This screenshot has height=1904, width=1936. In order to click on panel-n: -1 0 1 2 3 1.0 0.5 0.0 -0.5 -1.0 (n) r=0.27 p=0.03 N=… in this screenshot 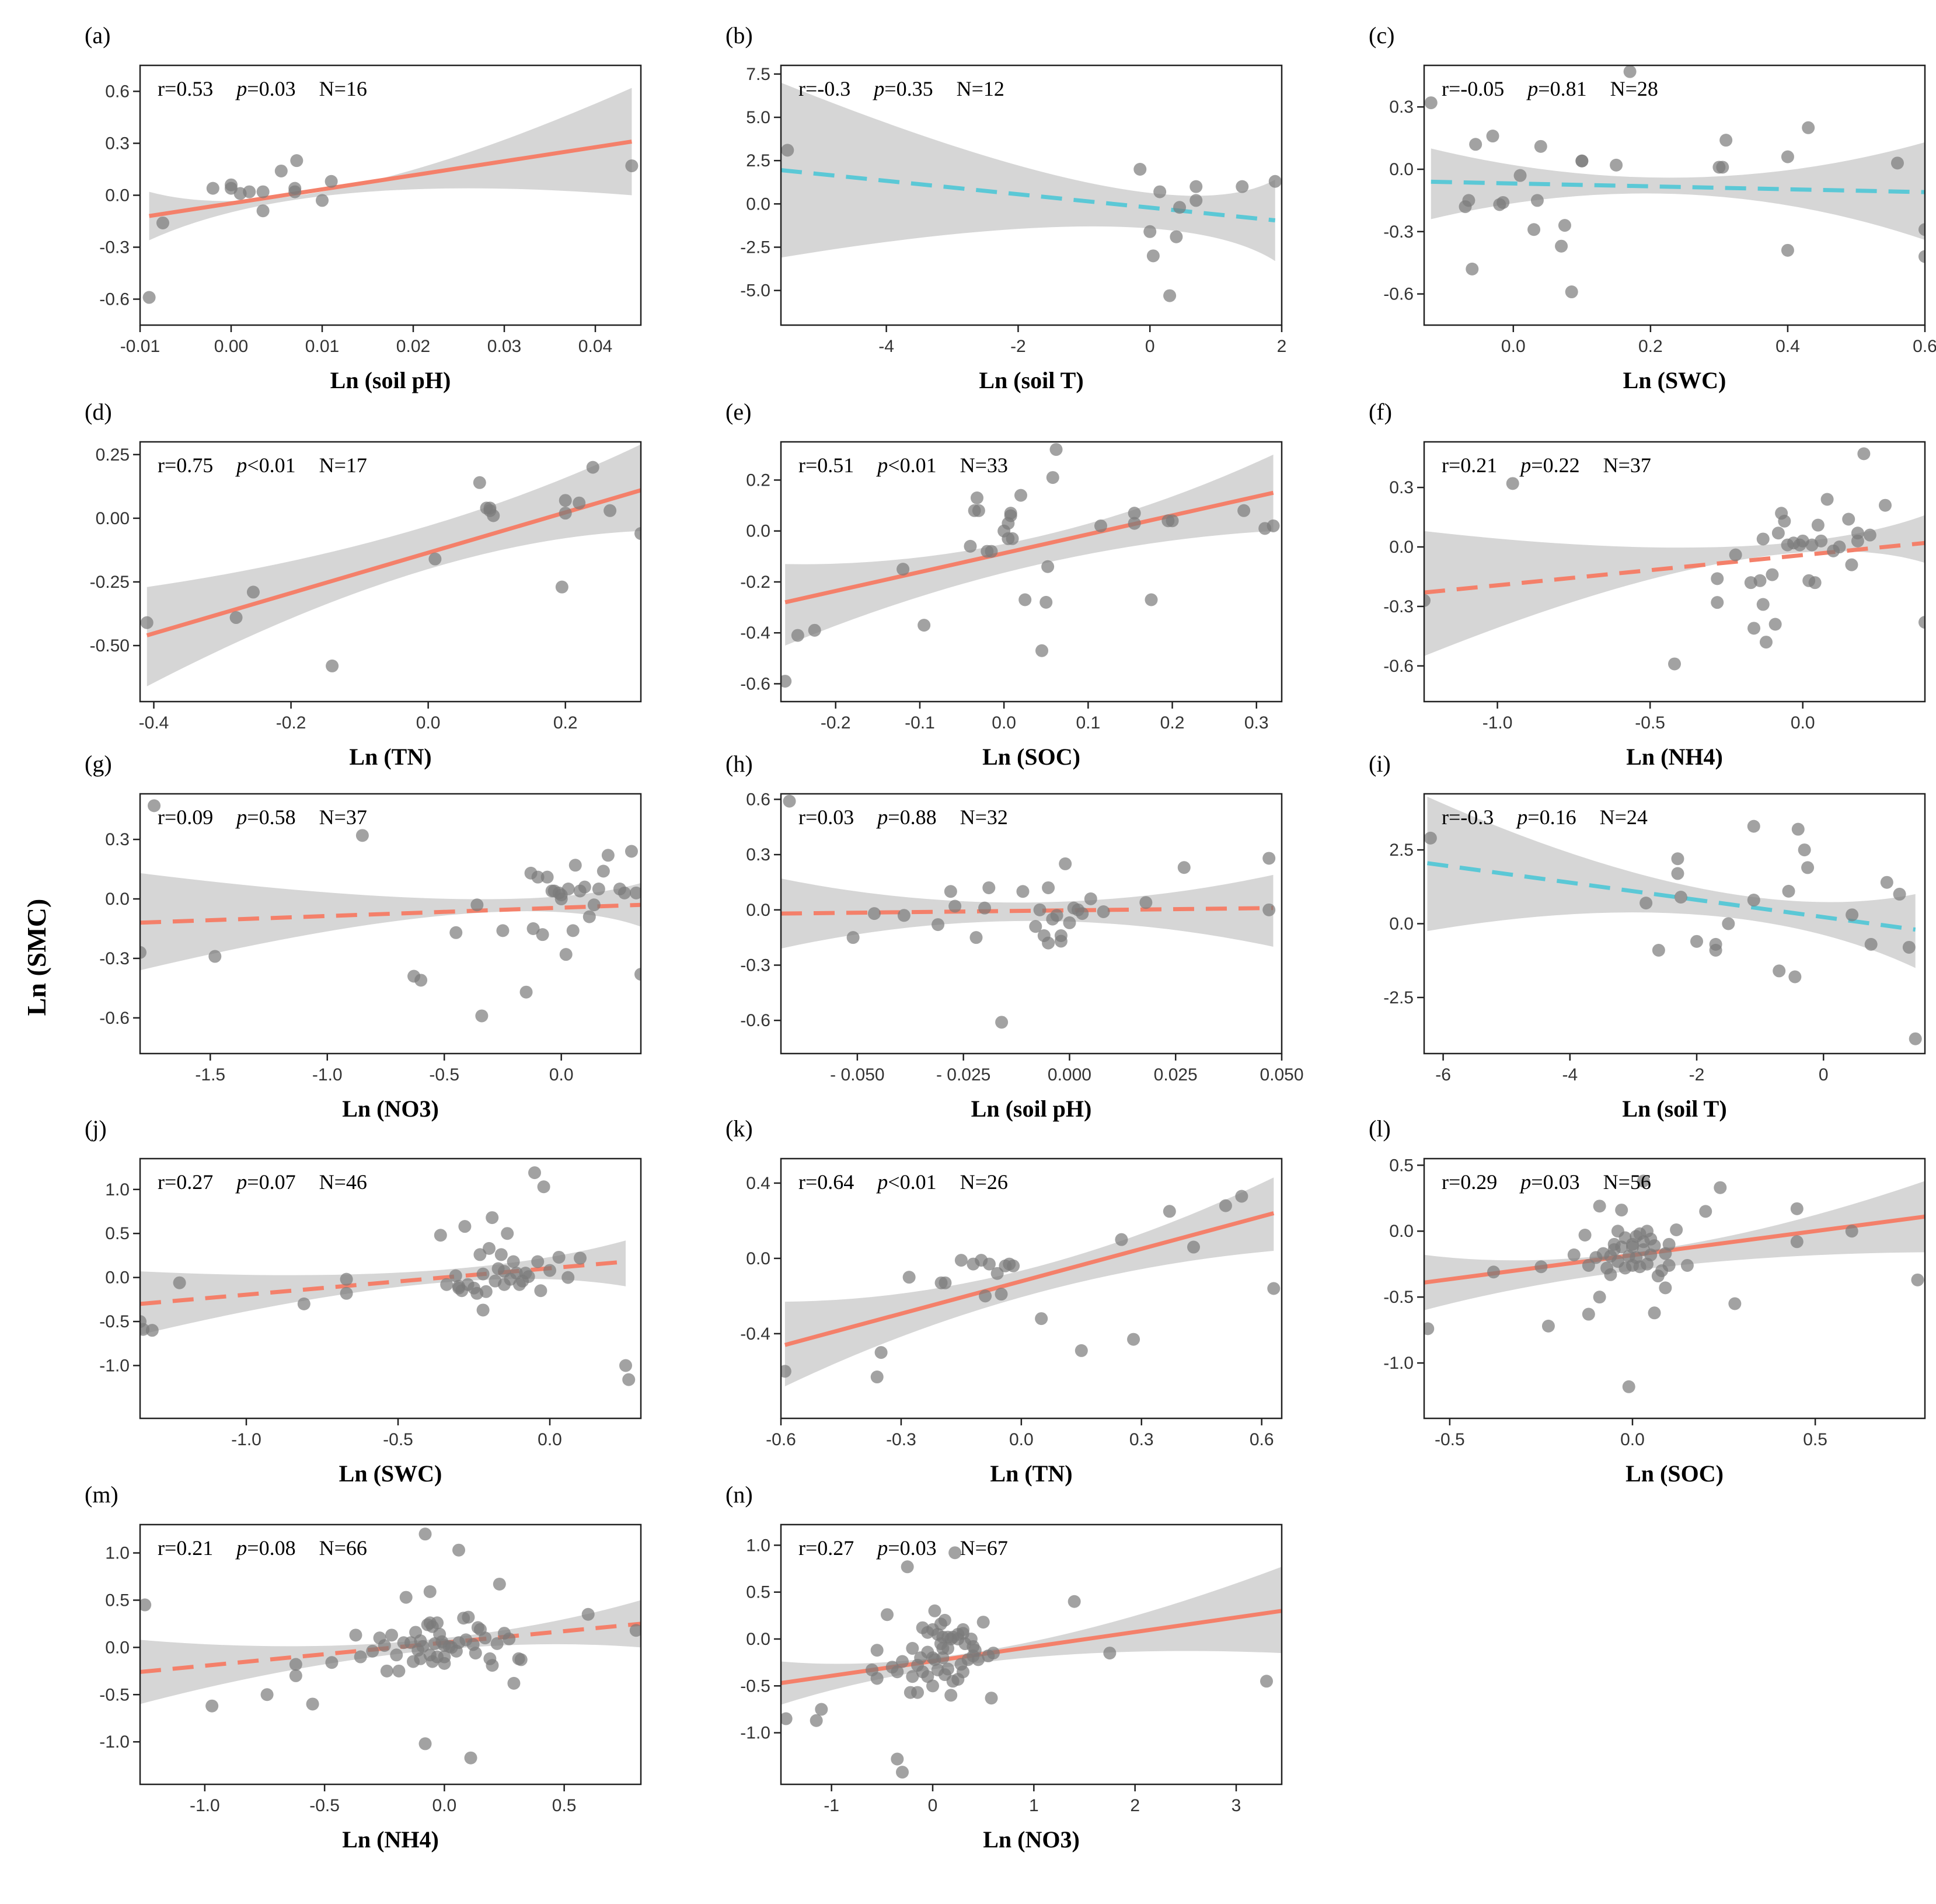, I will do `click(1004, 1667)`.